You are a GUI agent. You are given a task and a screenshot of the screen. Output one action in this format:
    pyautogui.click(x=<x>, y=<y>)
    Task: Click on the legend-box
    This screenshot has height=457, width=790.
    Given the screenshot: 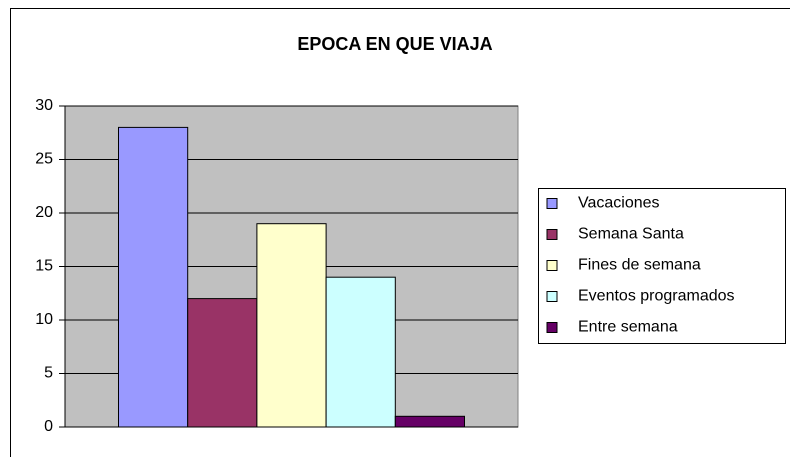 What is the action you would take?
    pyautogui.click(x=662, y=266)
    